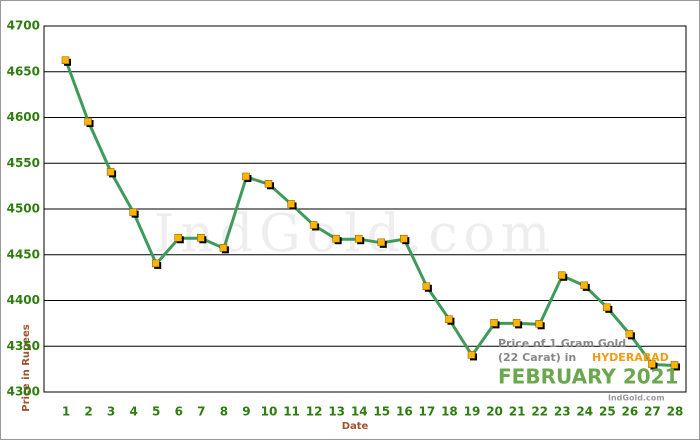 Image resolution: width=700 pixels, height=440 pixels. I want to click on x-tick-label: 21, so click(517, 412).